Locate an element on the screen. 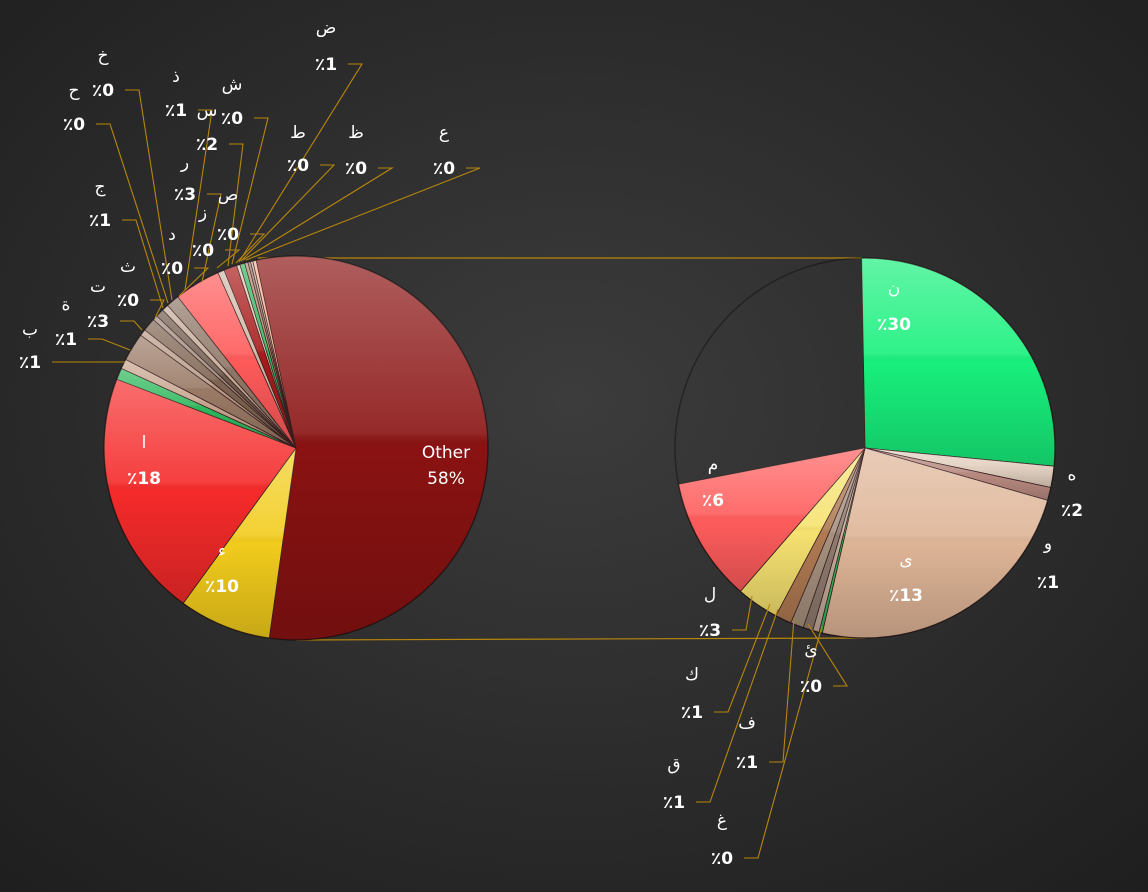  secondary-pie-label-value-10: ٪6 is located at coordinates (713, 501).